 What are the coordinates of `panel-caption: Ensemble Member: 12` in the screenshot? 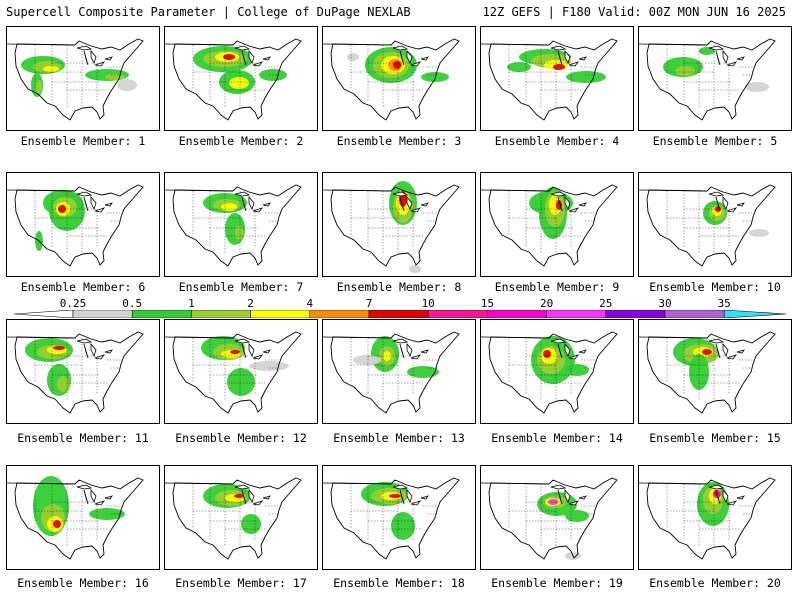 It's located at (241, 438).